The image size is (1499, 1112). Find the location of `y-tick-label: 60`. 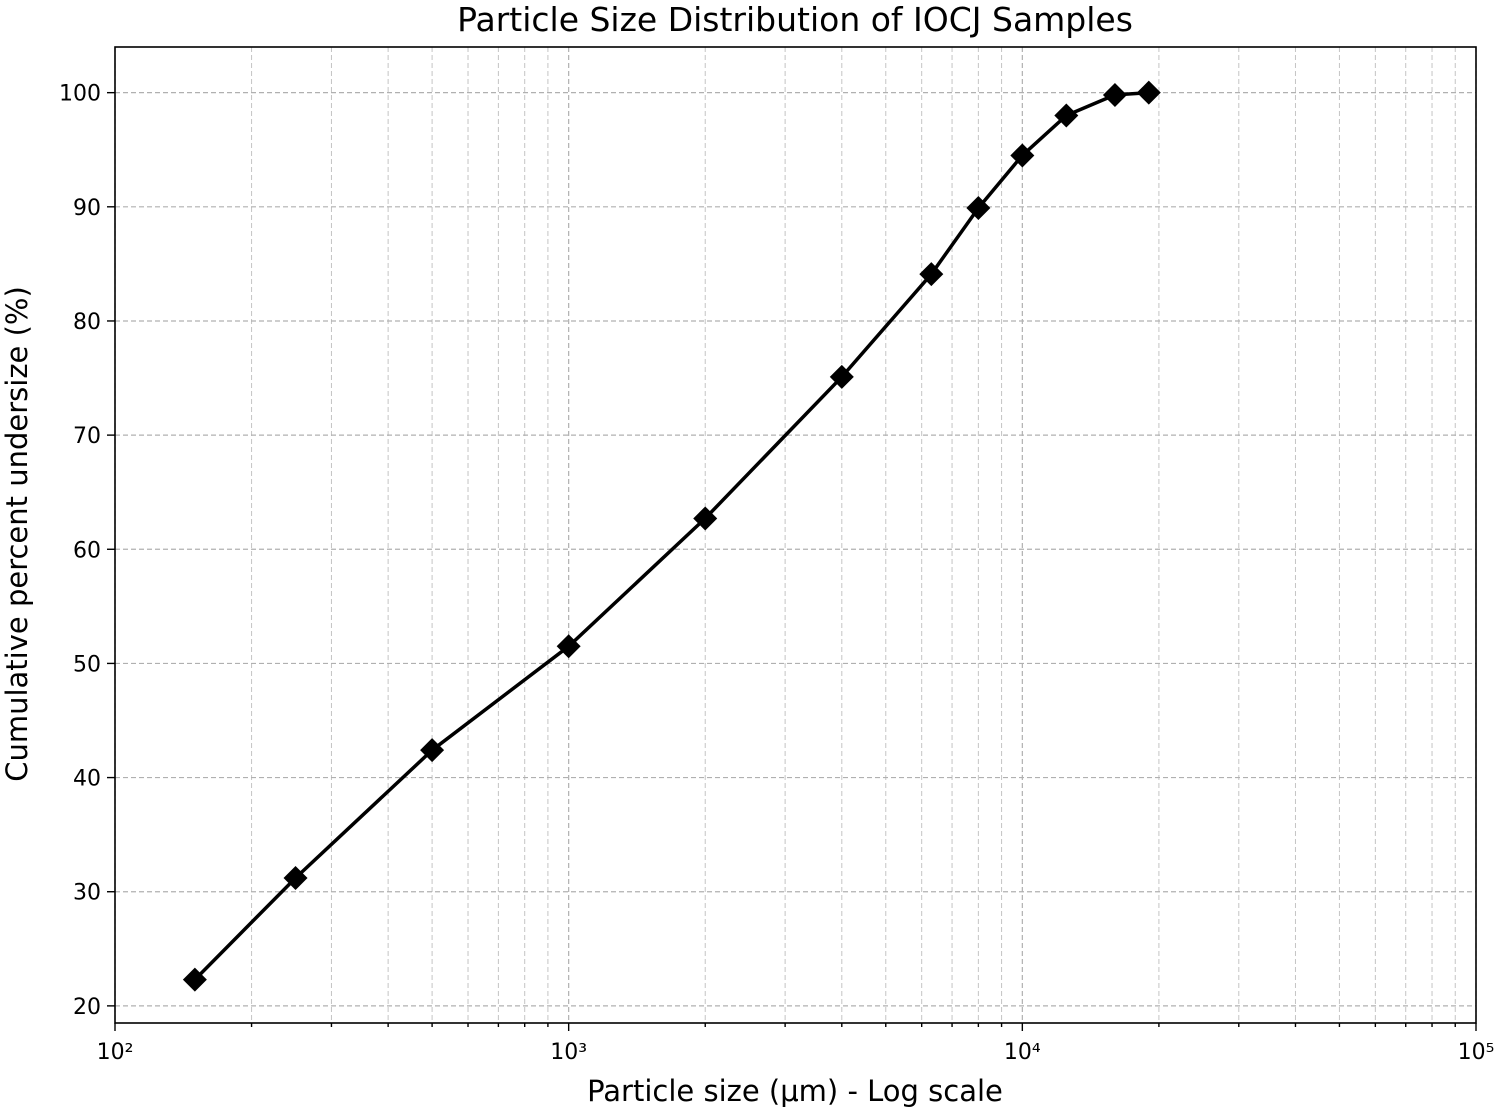

y-tick-label: 60 is located at coordinates (87, 550).